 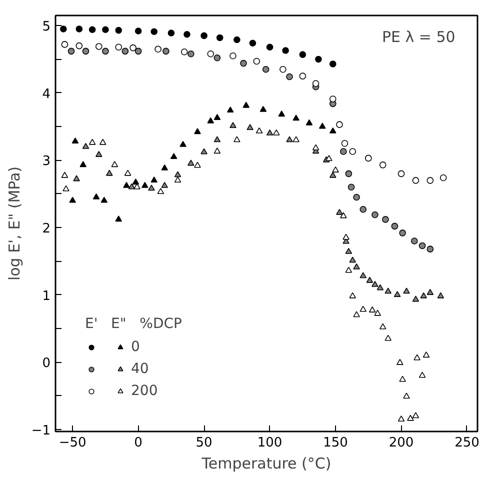 What do you see at coordinates (401, 443) in the screenshot?
I see `x-tick-label: 200` at bounding box center [401, 443].